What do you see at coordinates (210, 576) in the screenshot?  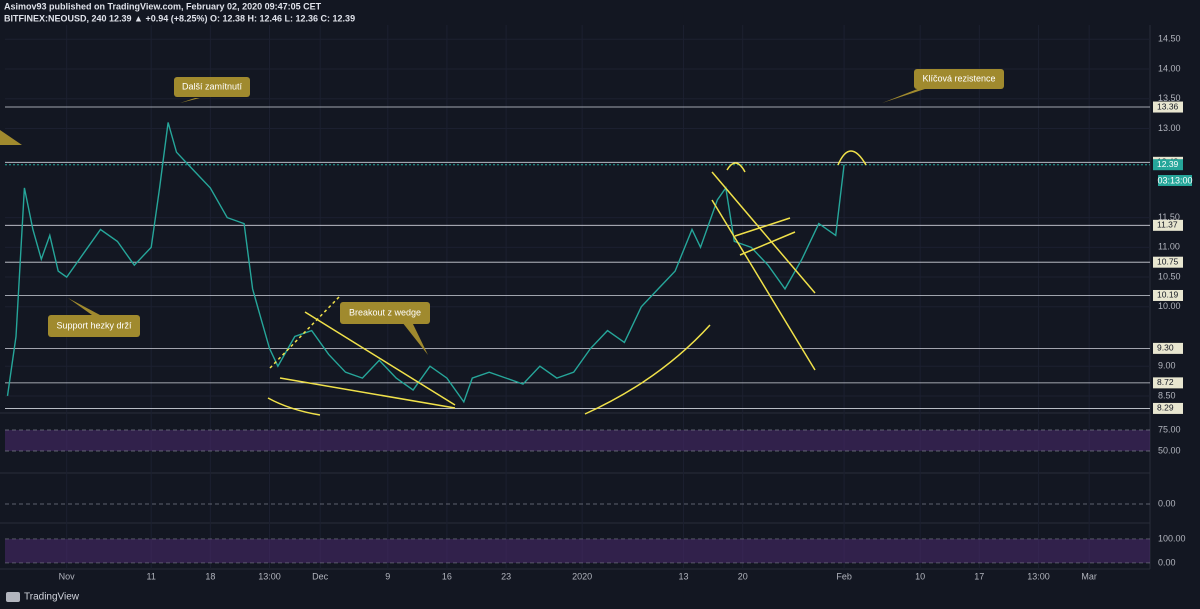 I see `x-tick-label: 18` at bounding box center [210, 576].